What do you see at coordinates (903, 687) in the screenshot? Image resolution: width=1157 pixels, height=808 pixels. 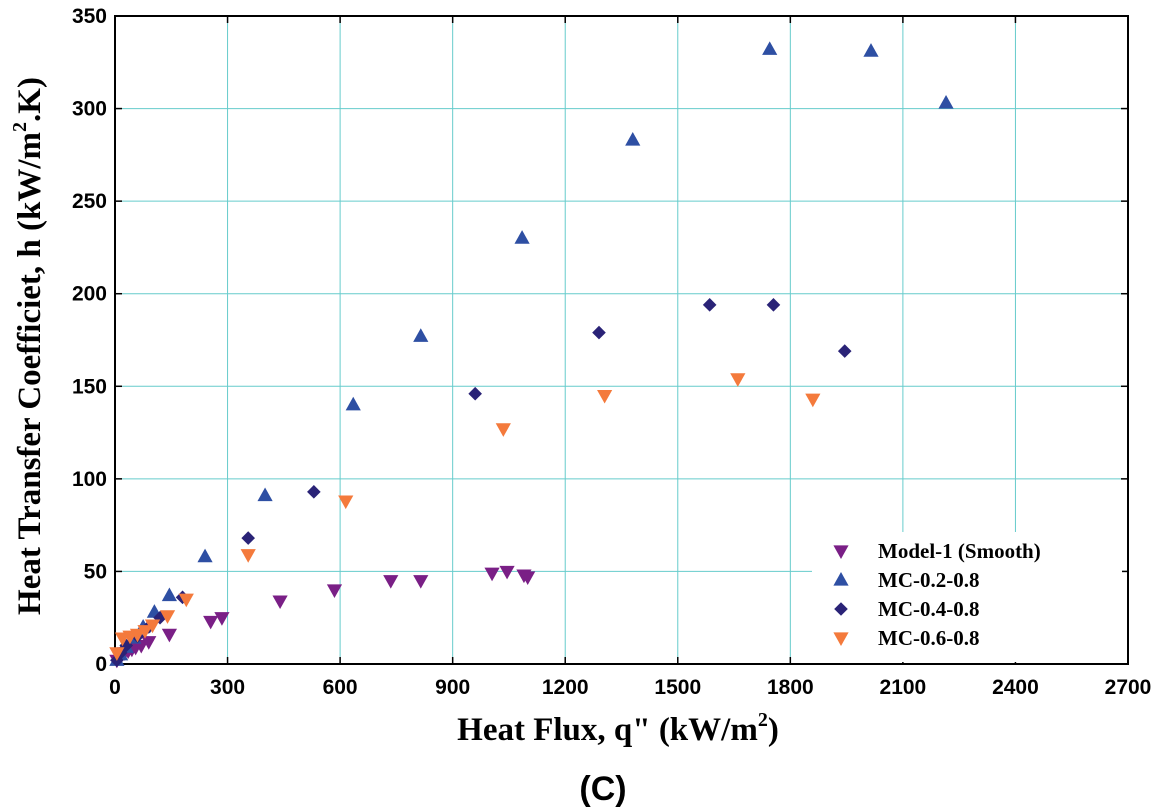 I see `x-tick-label: 2100` at bounding box center [903, 687].